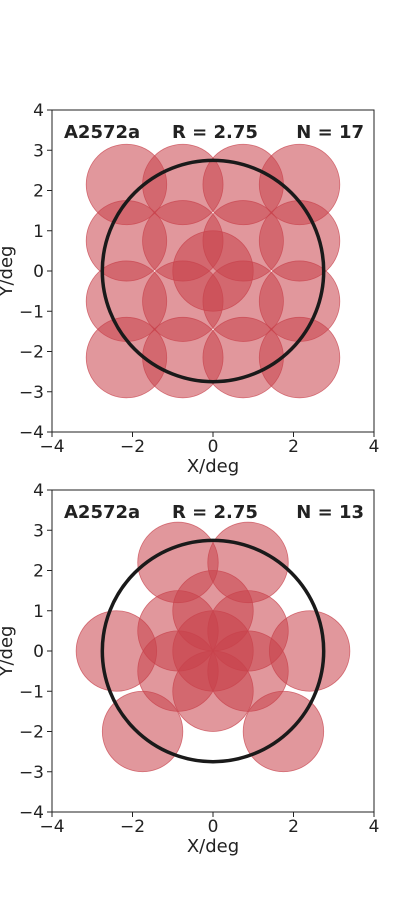 The height and width of the screenshot is (923, 415). What do you see at coordinates (132, 827) in the screenshot?
I see `x-tick-label-bottom-1: −2` at bounding box center [132, 827].